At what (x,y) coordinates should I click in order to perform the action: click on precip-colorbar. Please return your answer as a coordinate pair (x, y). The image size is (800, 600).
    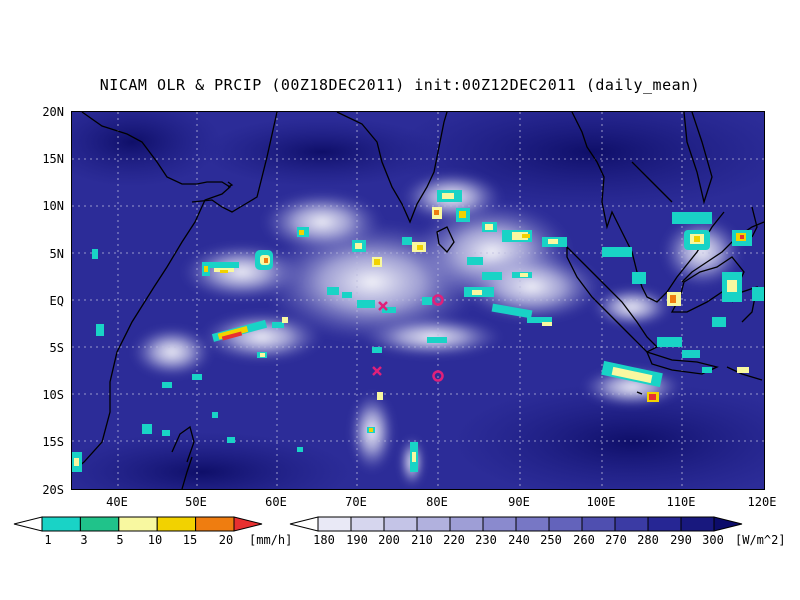
    Looking at the image, I should click on (138, 524).